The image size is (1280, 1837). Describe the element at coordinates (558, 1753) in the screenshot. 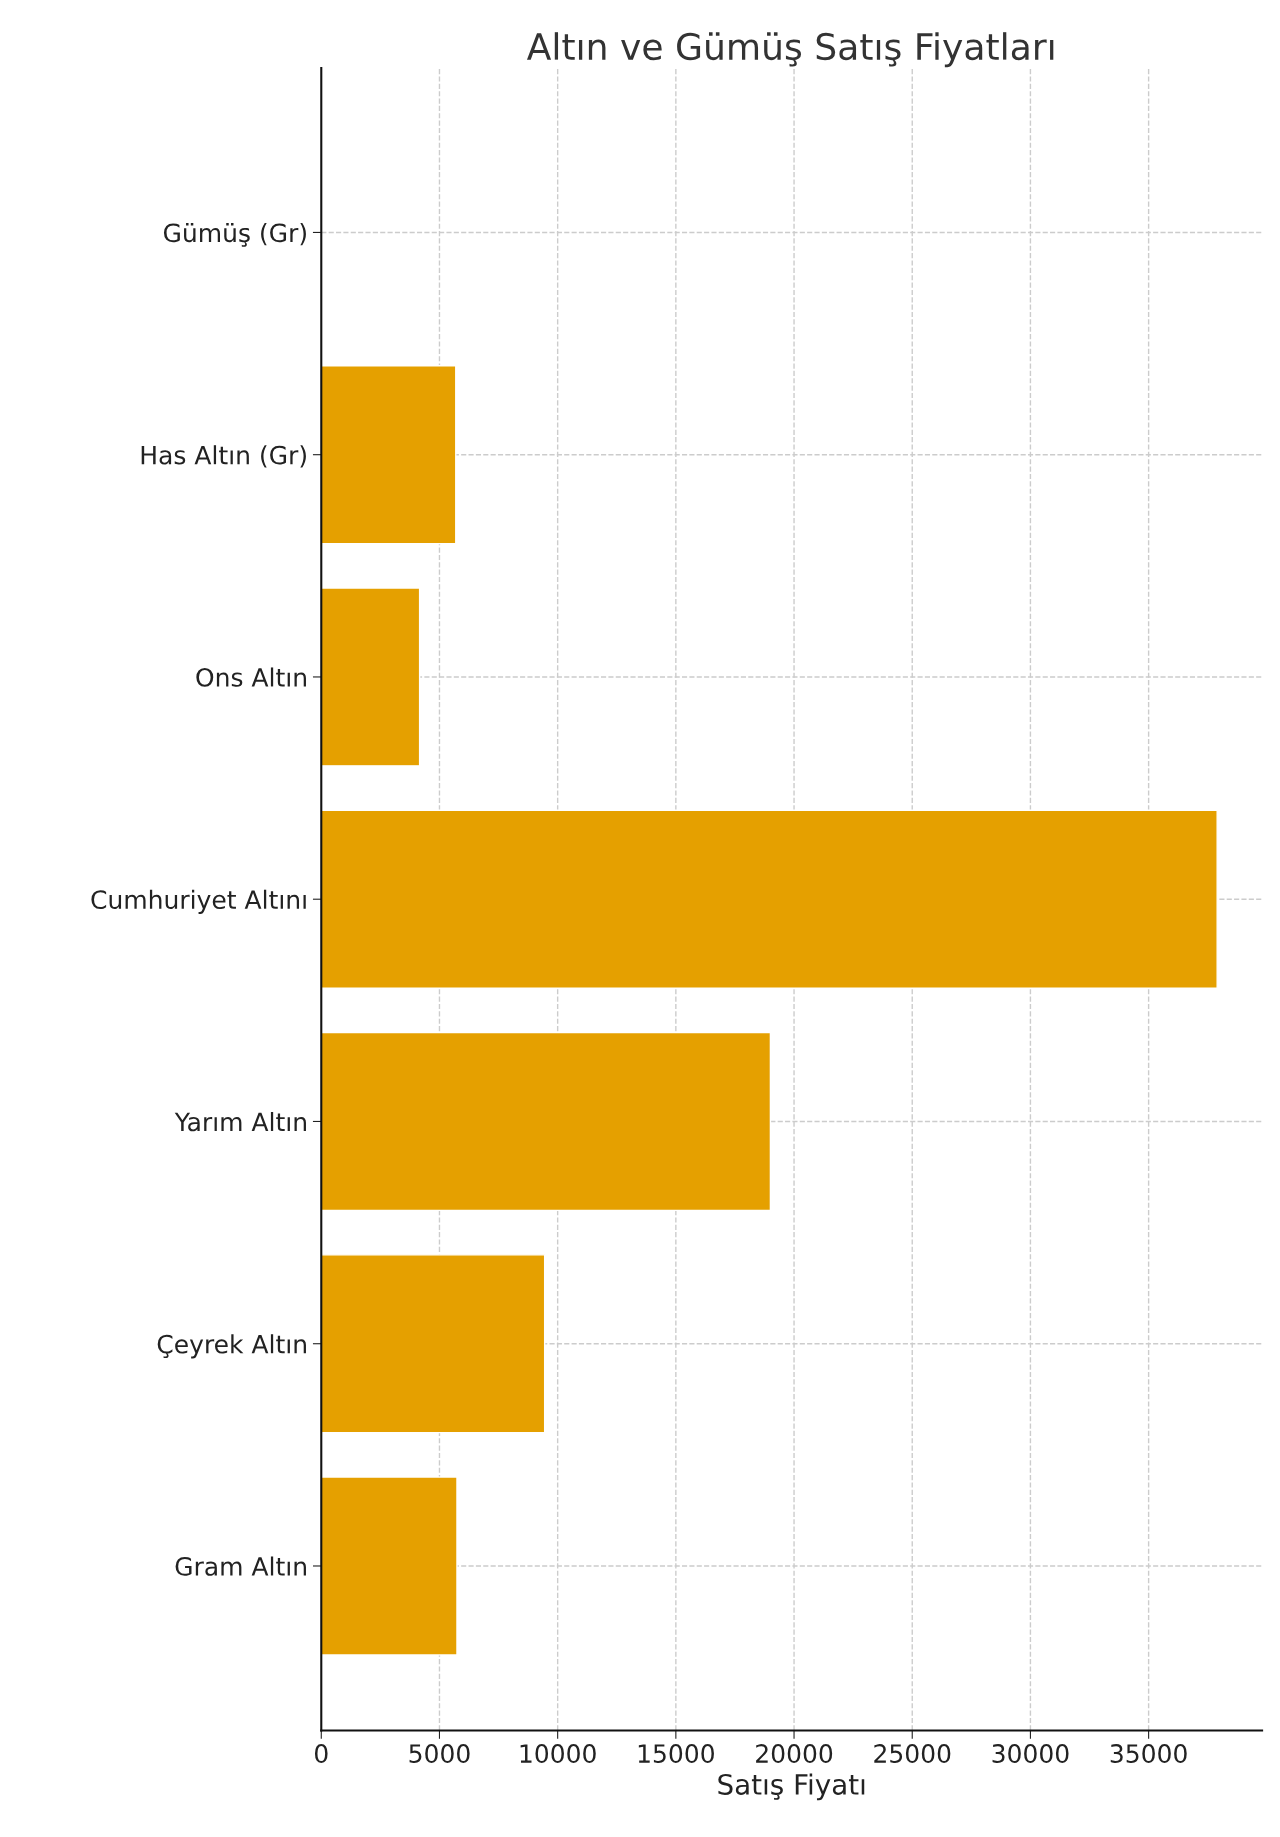

I see `x-tick-label: 10000` at that location.